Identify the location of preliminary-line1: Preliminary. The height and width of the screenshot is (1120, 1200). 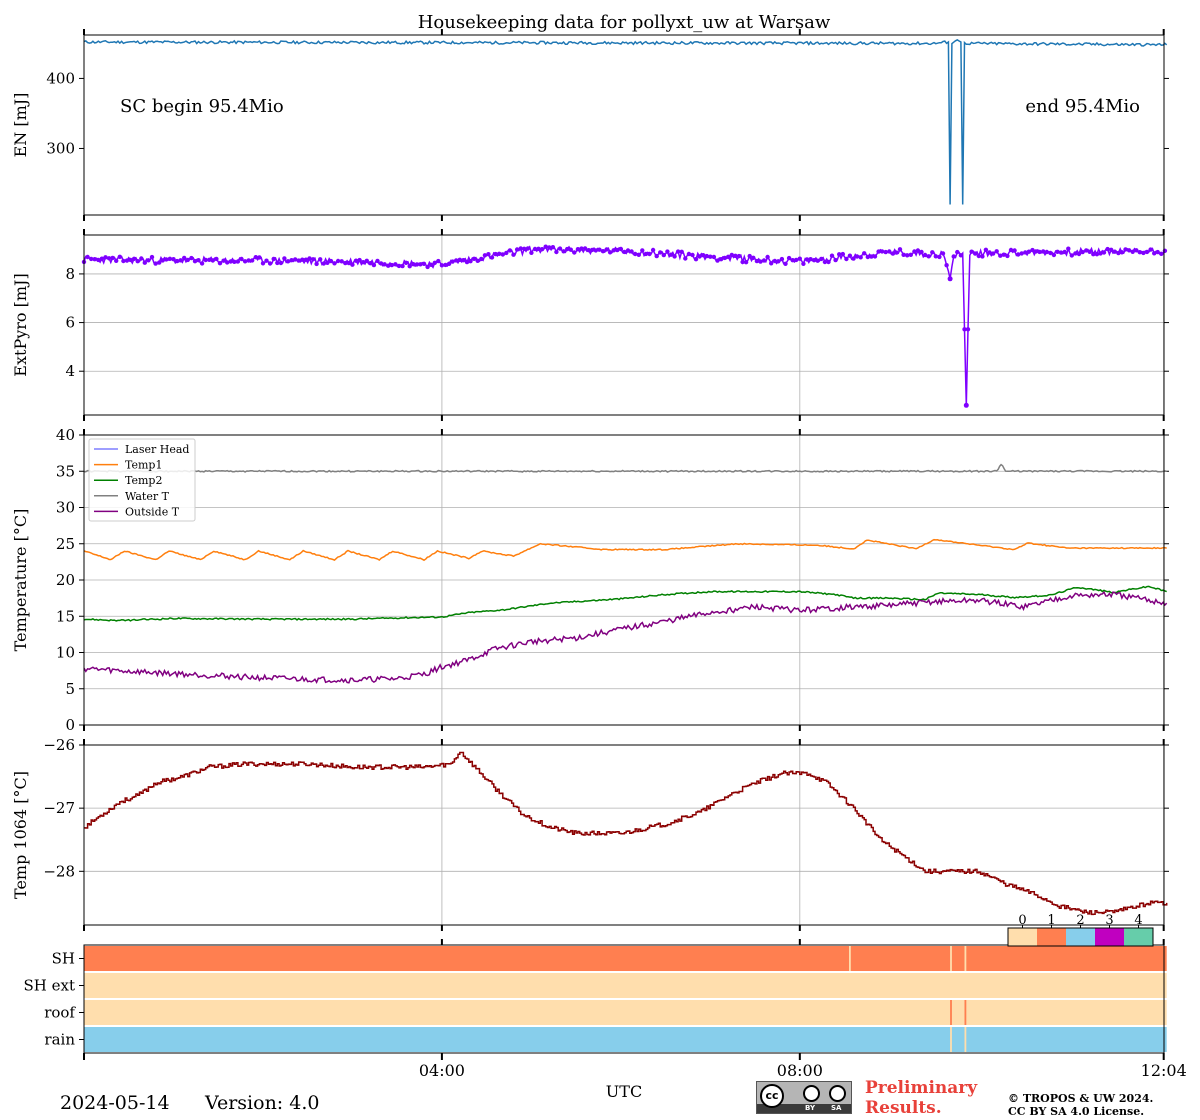
(921, 1088).